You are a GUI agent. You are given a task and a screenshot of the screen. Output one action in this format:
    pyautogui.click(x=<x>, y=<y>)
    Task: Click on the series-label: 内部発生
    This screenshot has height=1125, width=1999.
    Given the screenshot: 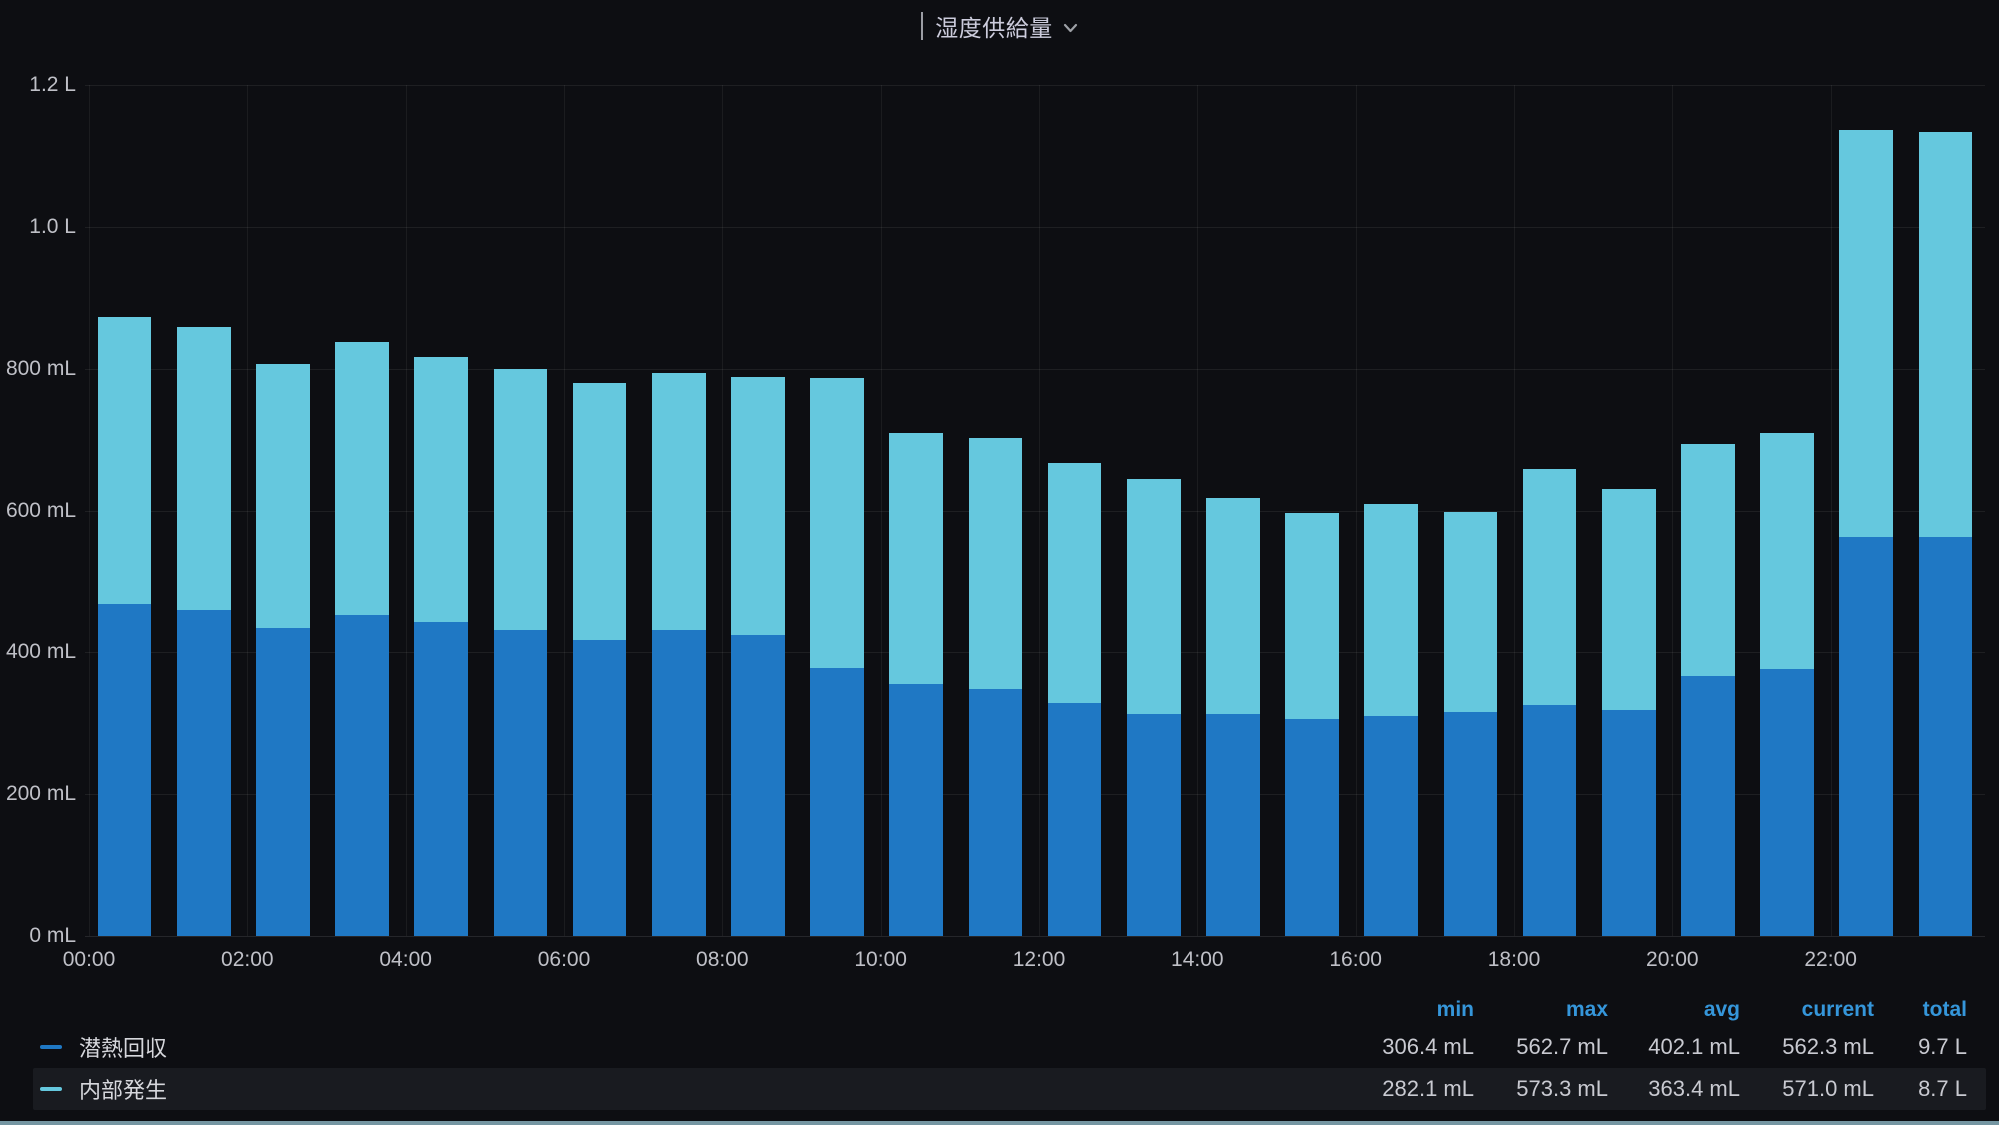 What is the action you would take?
    pyautogui.click(x=123, y=1090)
    